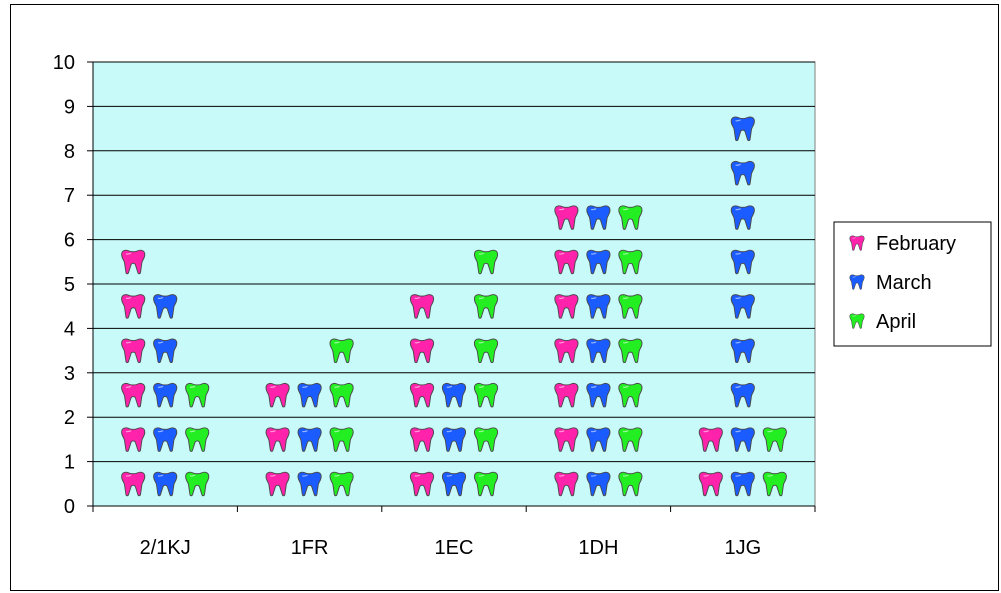  Describe the element at coordinates (904, 283) in the screenshot. I see `legend-label: March` at that location.